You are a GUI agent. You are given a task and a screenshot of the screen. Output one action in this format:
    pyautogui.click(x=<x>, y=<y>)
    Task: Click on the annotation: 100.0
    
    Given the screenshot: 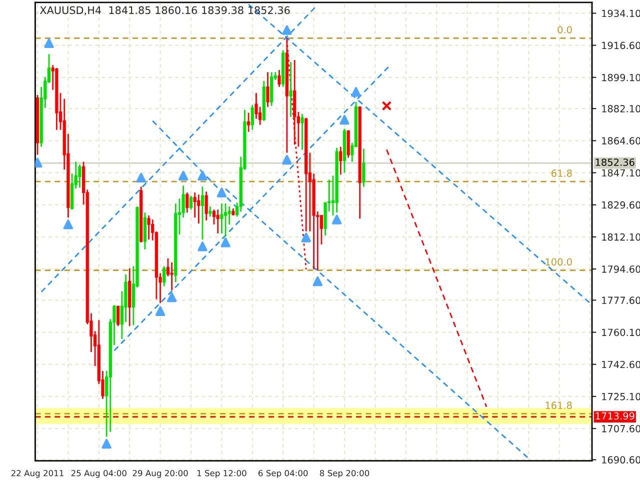 What is the action you would take?
    pyautogui.click(x=559, y=262)
    